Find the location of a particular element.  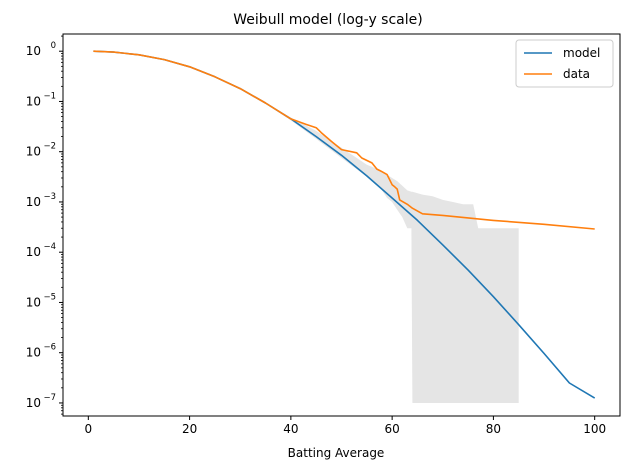

y-tick-exponent: −2 is located at coordinates (49, 147).